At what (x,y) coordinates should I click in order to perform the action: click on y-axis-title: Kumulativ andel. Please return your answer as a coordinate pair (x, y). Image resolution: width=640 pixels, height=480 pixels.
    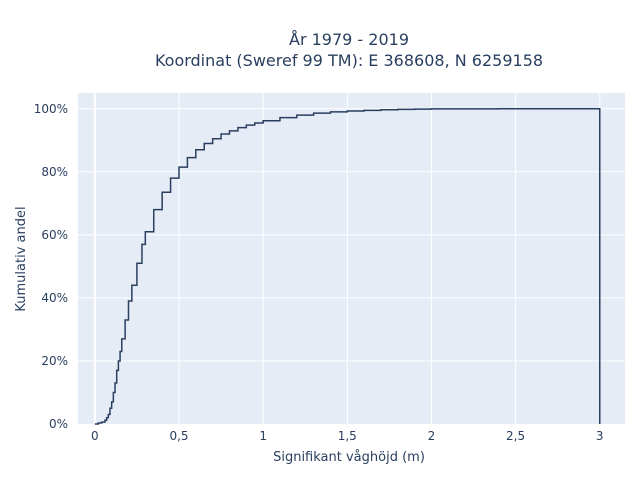
    Looking at the image, I should click on (21, 258).